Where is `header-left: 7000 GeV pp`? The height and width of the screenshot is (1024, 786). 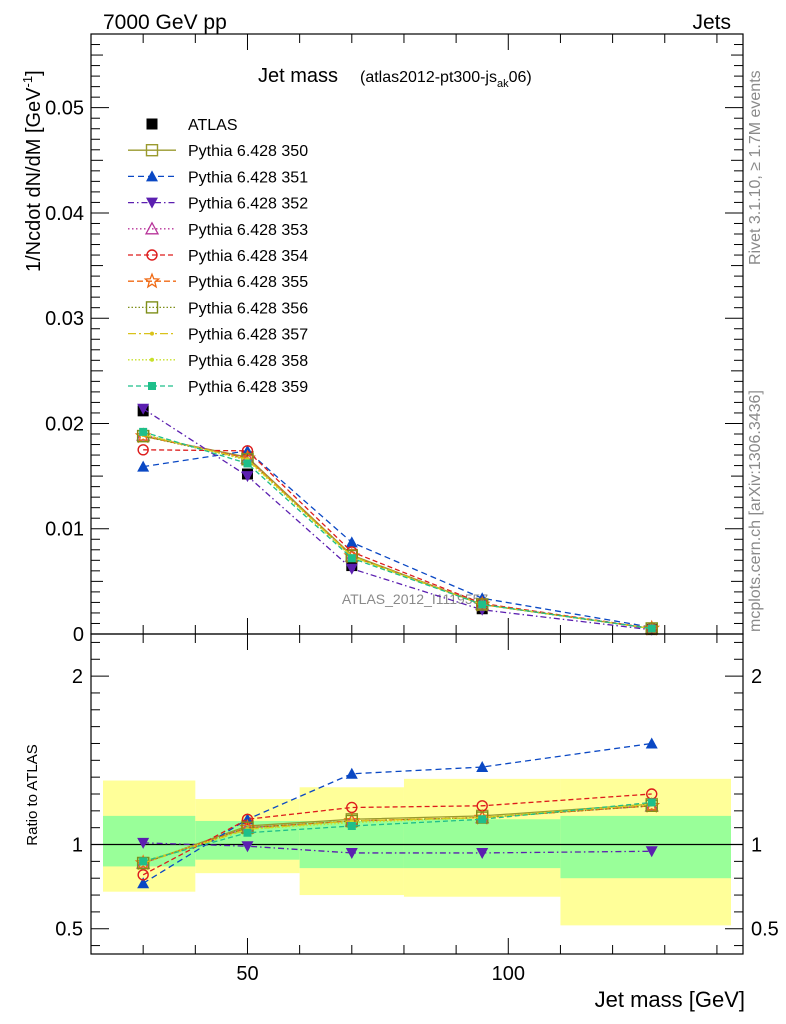
header-left: 7000 GeV pp is located at coordinates (165, 22).